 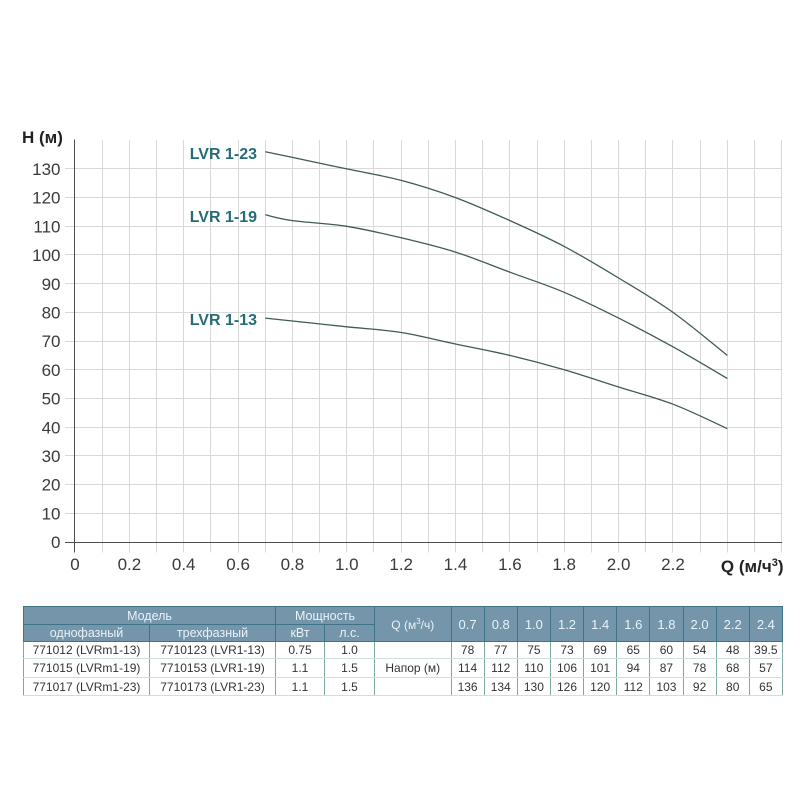 What do you see at coordinates (51, 370) in the screenshot?
I see `svg-text: 60` at bounding box center [51, 370].